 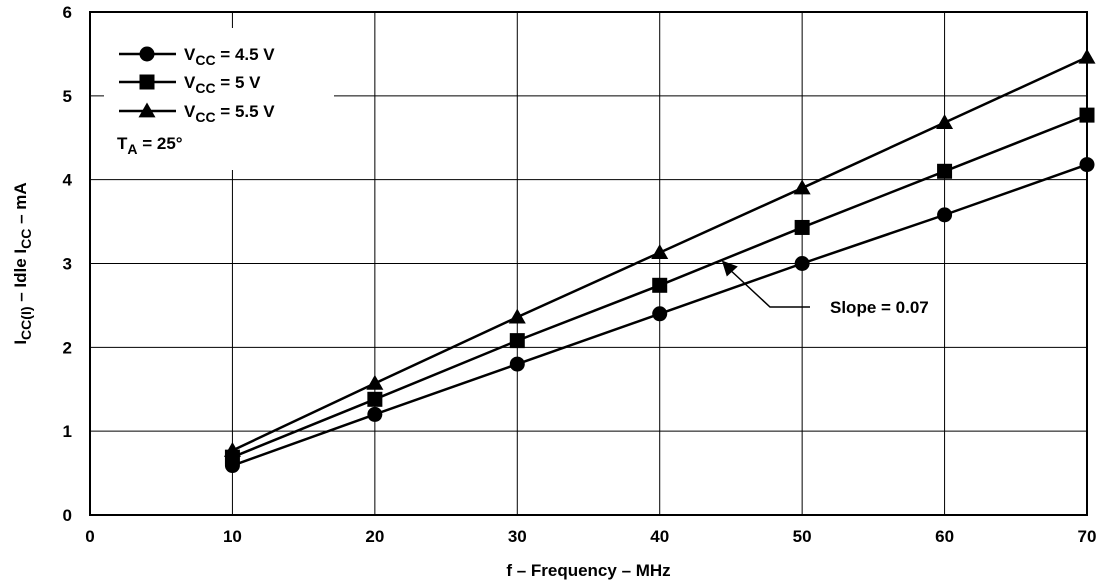 What do you see at coordinates (590, 536) in the screenshot?
I see `x-axis-ticks: 0 10 20 30 40 50 60 70` at bounding box center [590, 536].